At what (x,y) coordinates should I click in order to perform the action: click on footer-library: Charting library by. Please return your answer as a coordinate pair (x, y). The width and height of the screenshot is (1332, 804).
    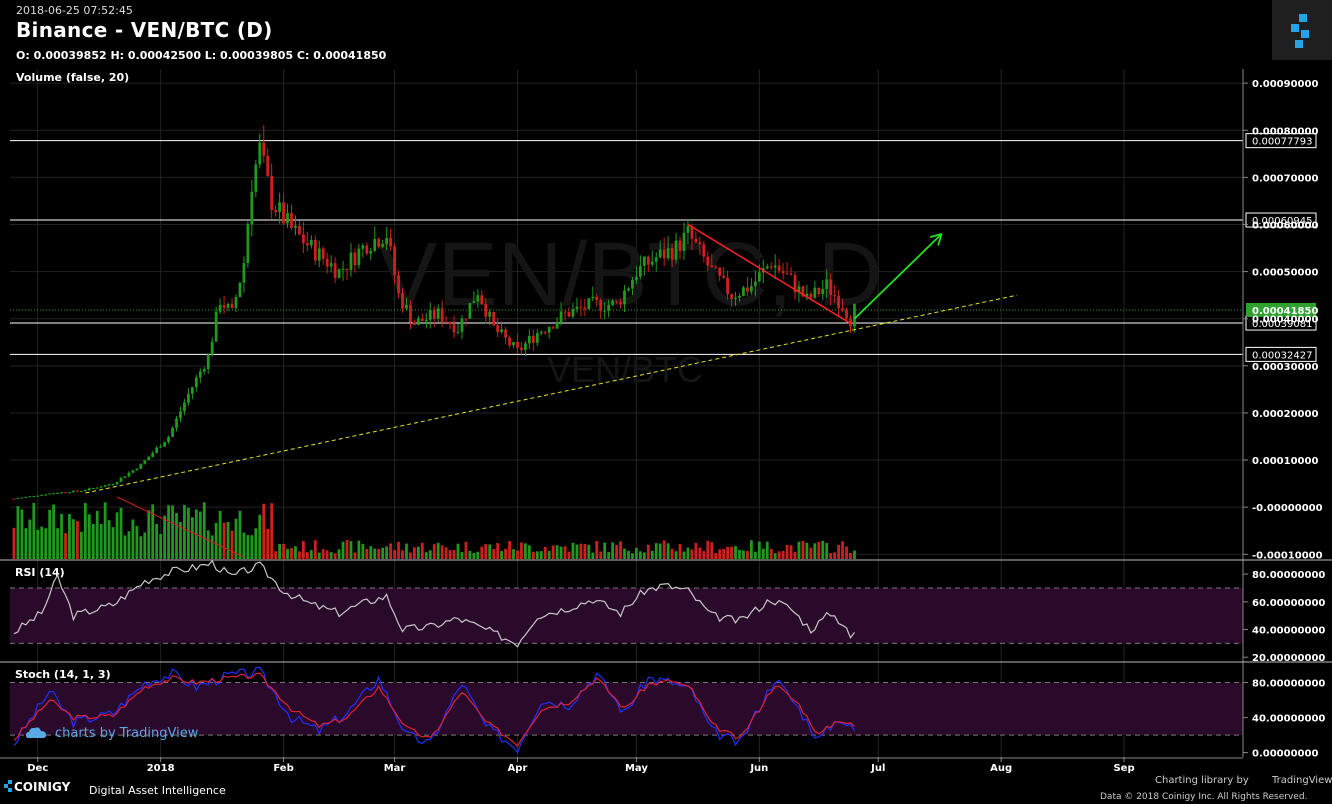
    Looking at the image, I should click on (1202, 780).